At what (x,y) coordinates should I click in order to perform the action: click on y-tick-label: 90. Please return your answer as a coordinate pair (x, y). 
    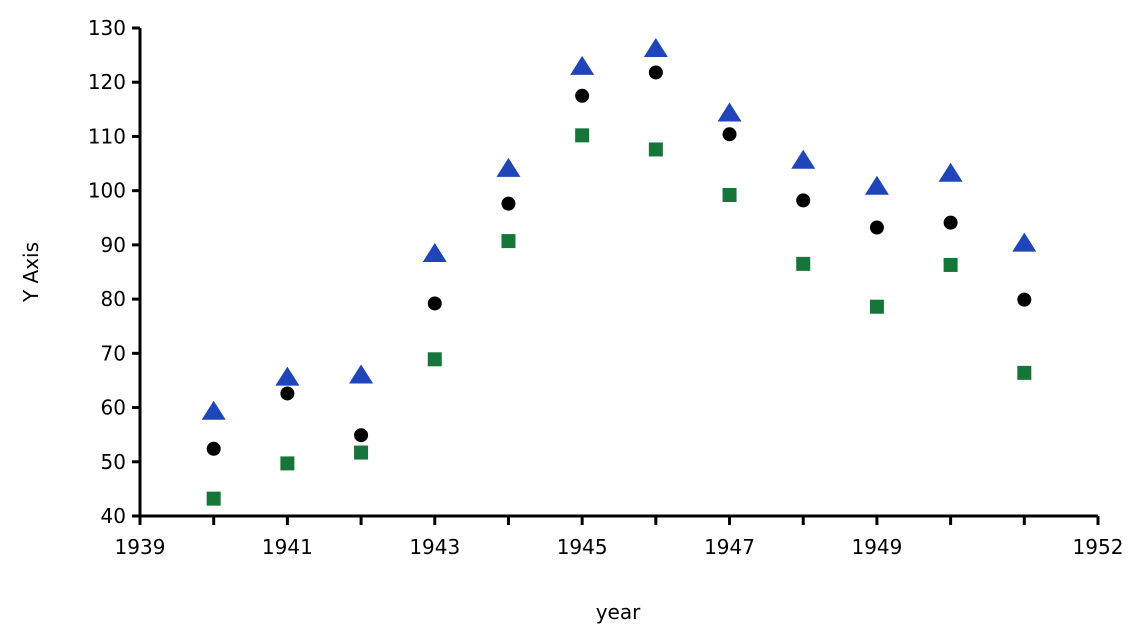
    Looking at the image, I should click on (113, 245).